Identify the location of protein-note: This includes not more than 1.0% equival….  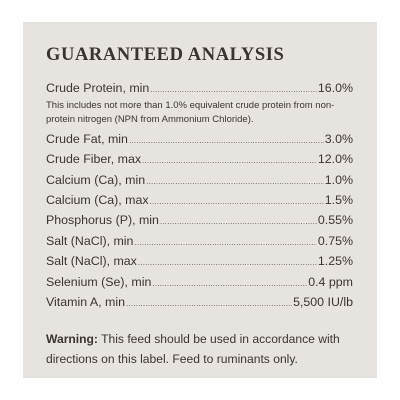
(190, 112).